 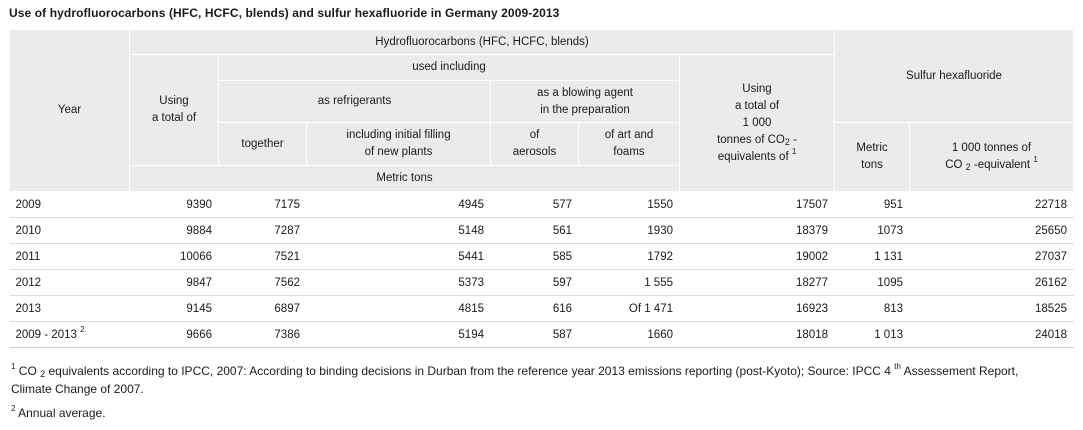 What do you see at coordinates (872, 334) in the screenshot?
I see `cell-sf6-tons: 1 013` at bounding box center [872, 334].